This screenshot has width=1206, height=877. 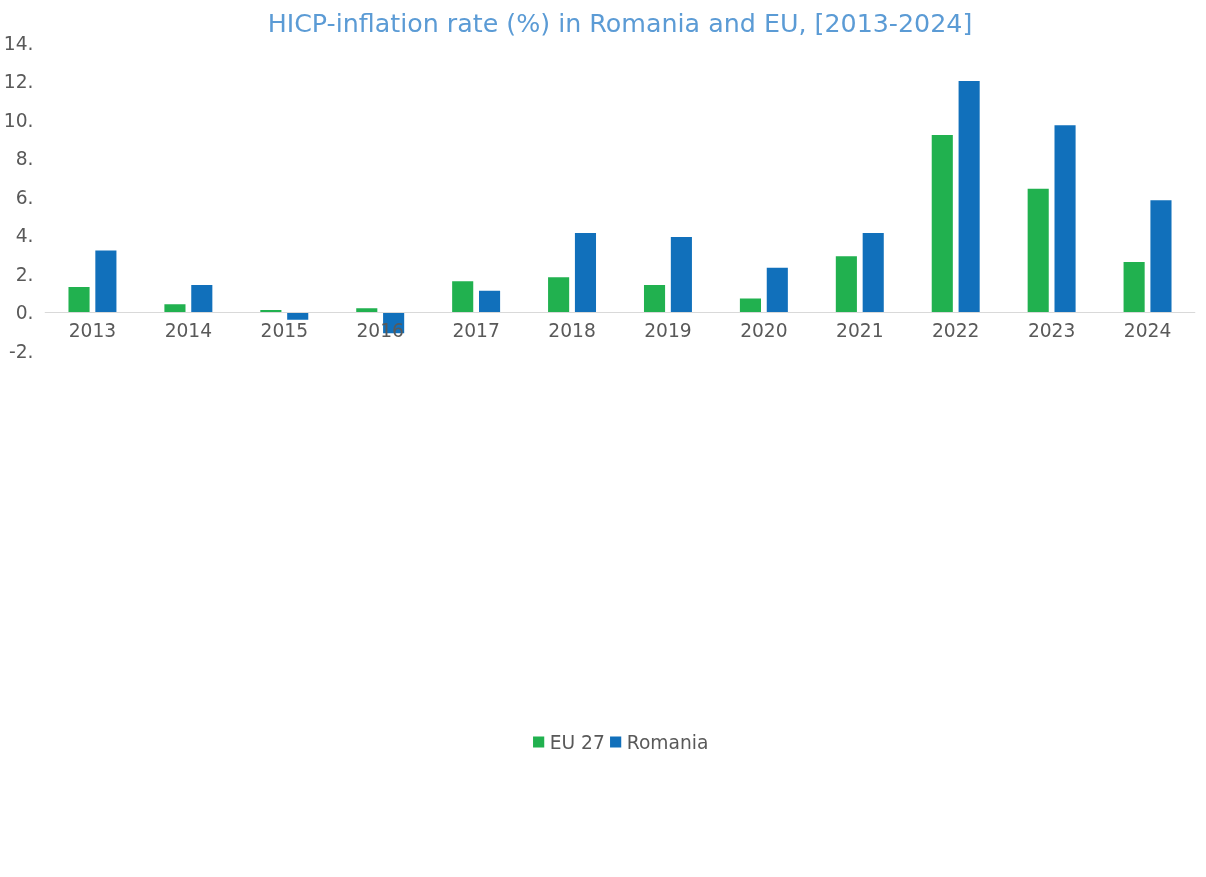 What do you see at coordinates (1051, 330) in the screenshot?
I see `x-tick-label: 2023` at bounding box center [1051, 330].